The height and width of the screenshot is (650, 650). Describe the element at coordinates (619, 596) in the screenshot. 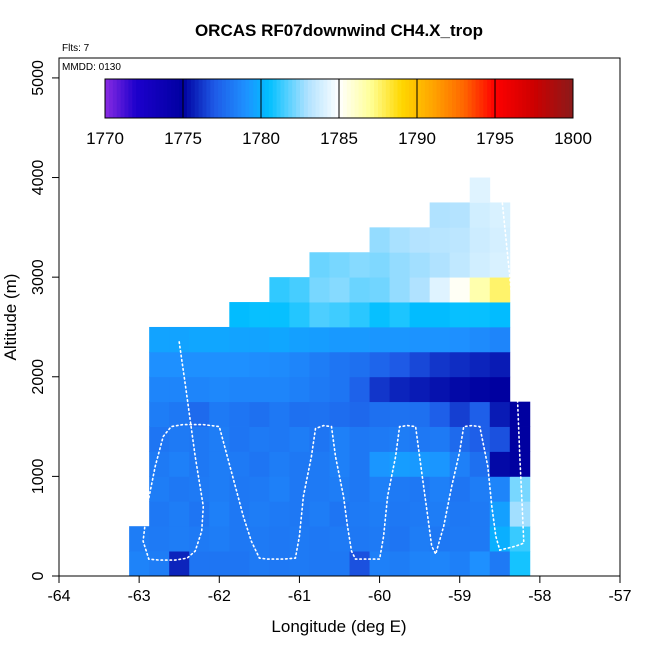

I see `x-tick-label: -57` at that location.